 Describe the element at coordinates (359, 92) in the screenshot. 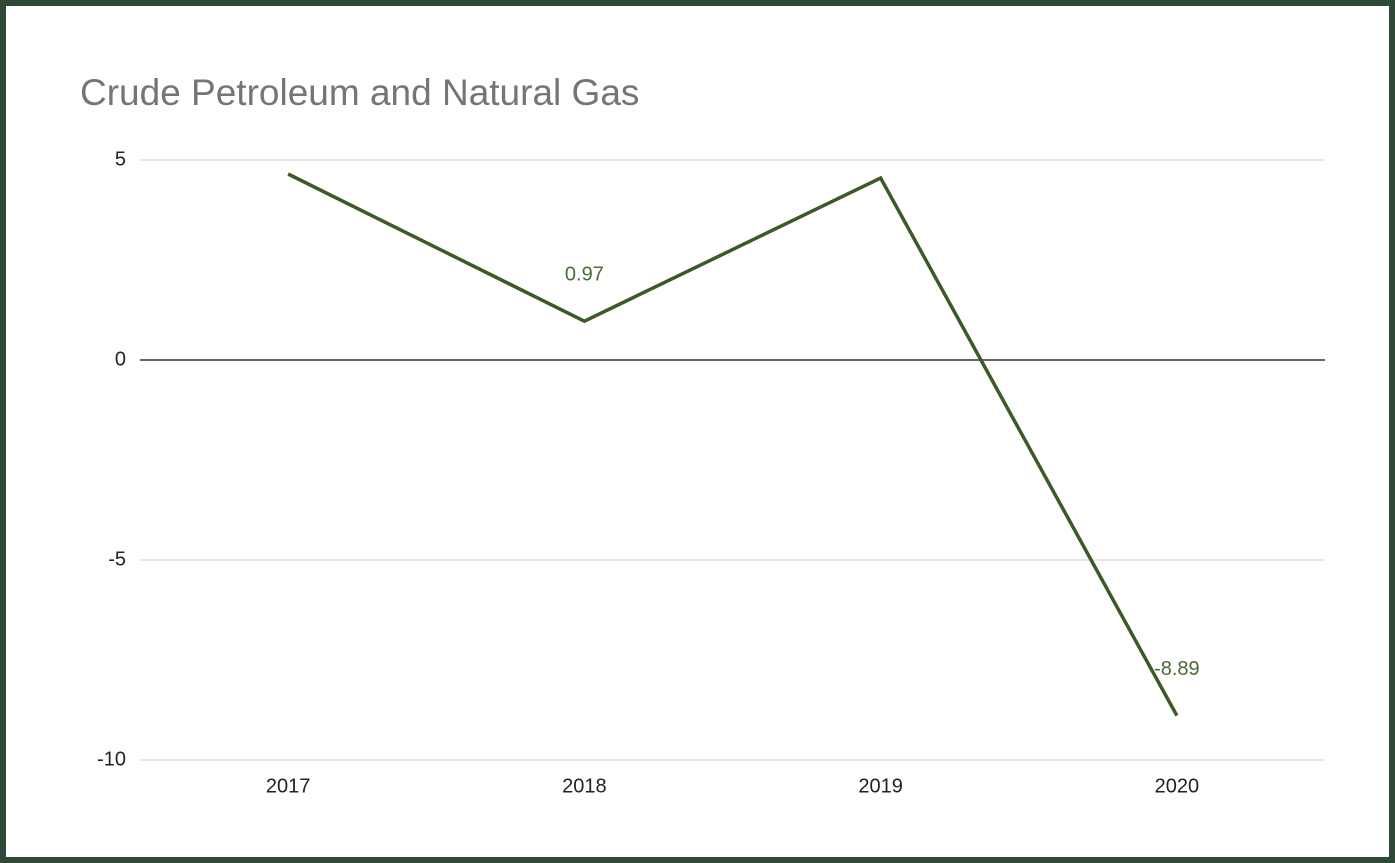

I see `chart-title: Crude Petroleum and Natural Gas` at that location.